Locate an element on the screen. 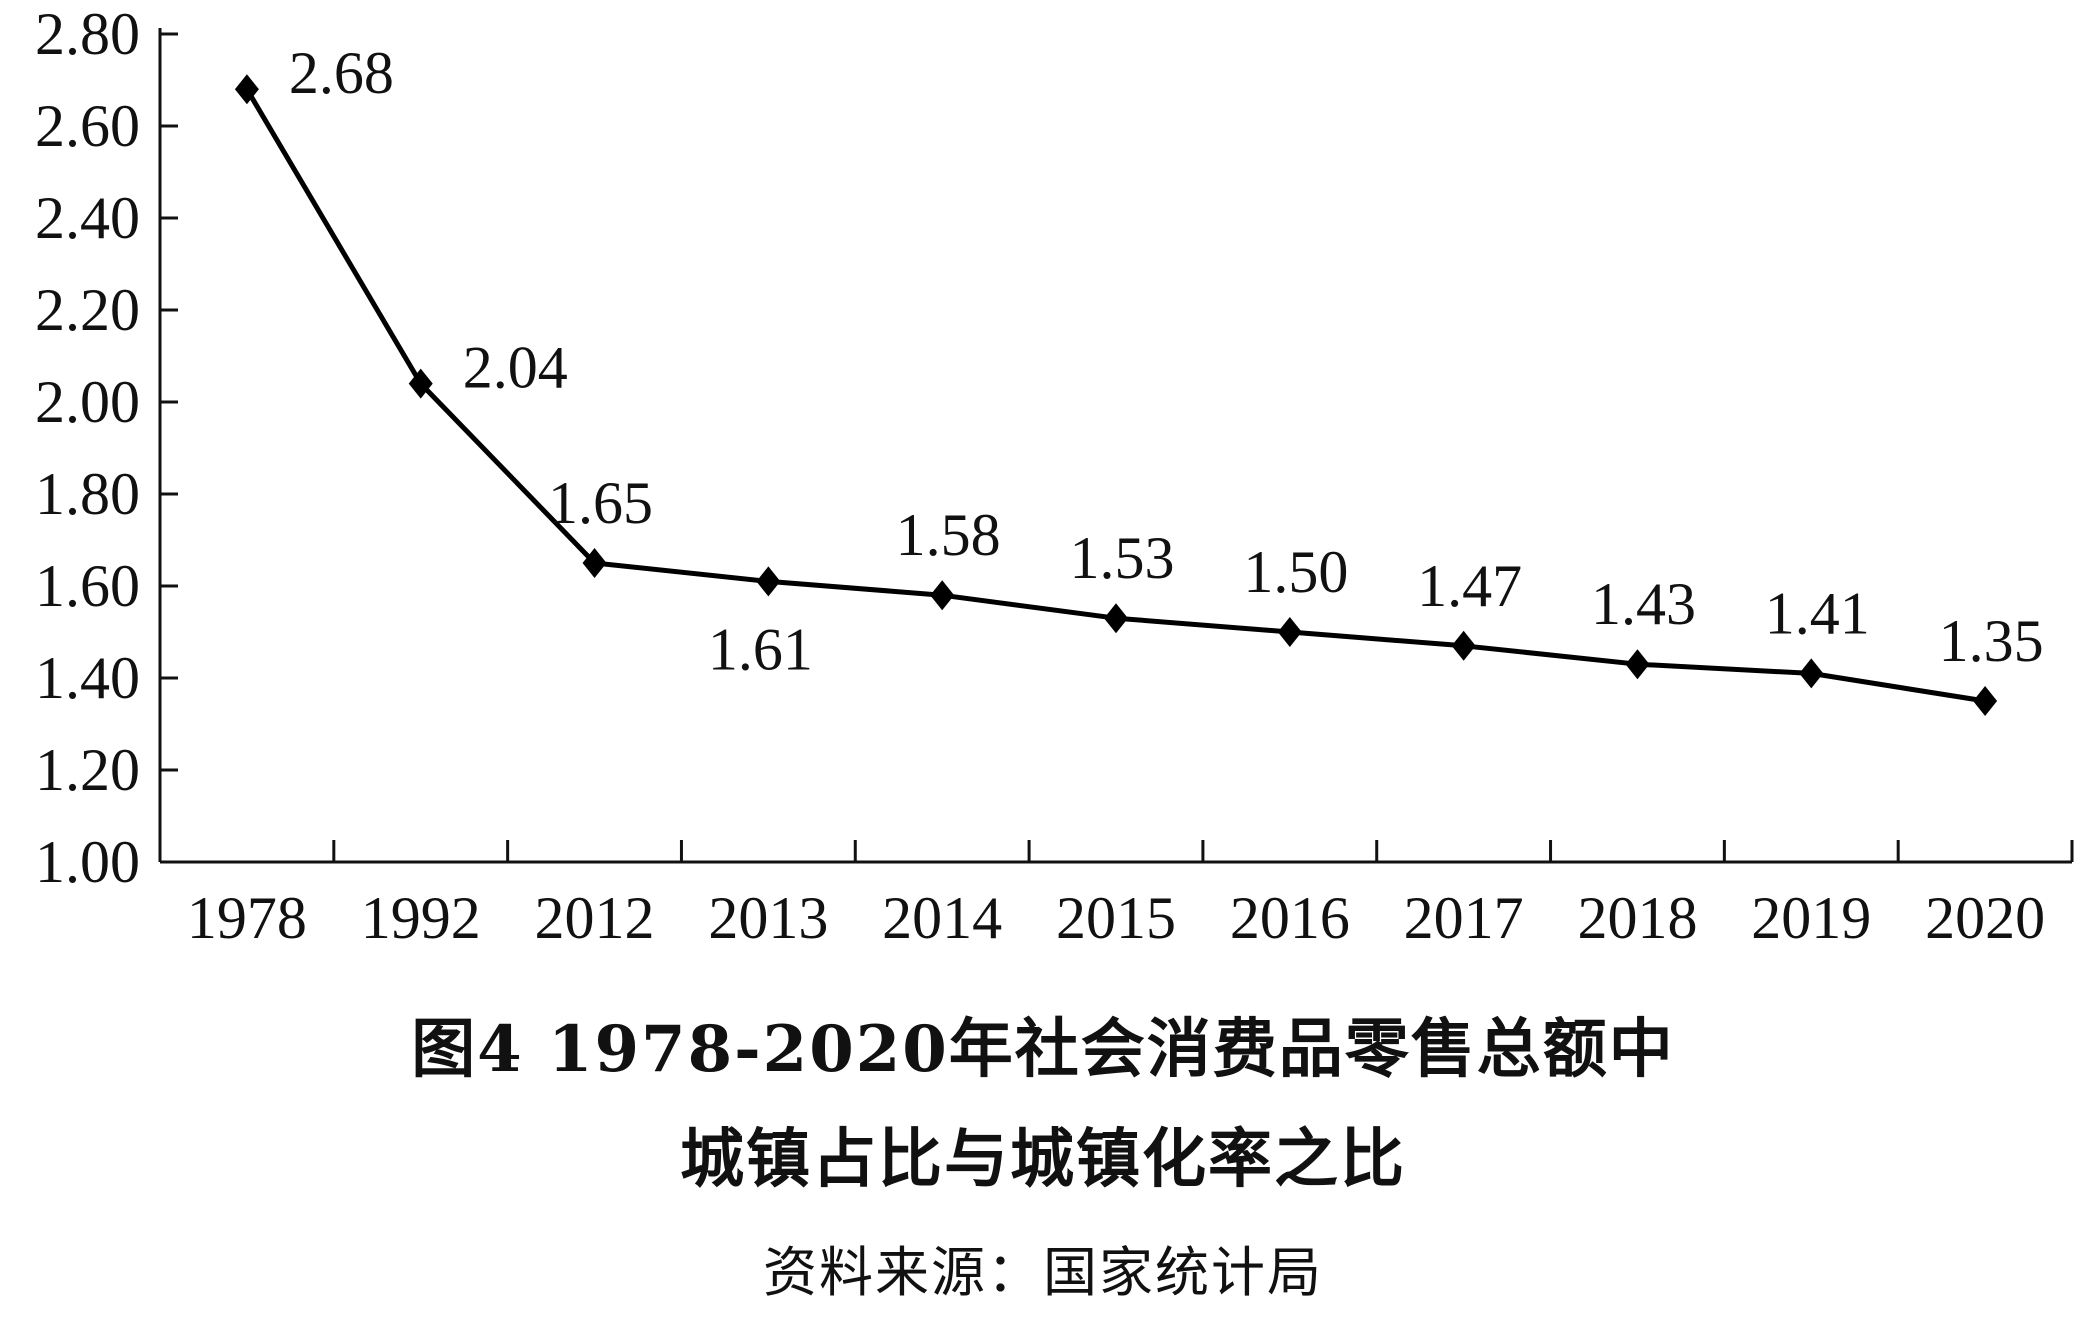 The height and width of the screenshot is (1328, 2086). data-source-note: 资料来源：国家统计局 is located at coordinates (1043, 1272).